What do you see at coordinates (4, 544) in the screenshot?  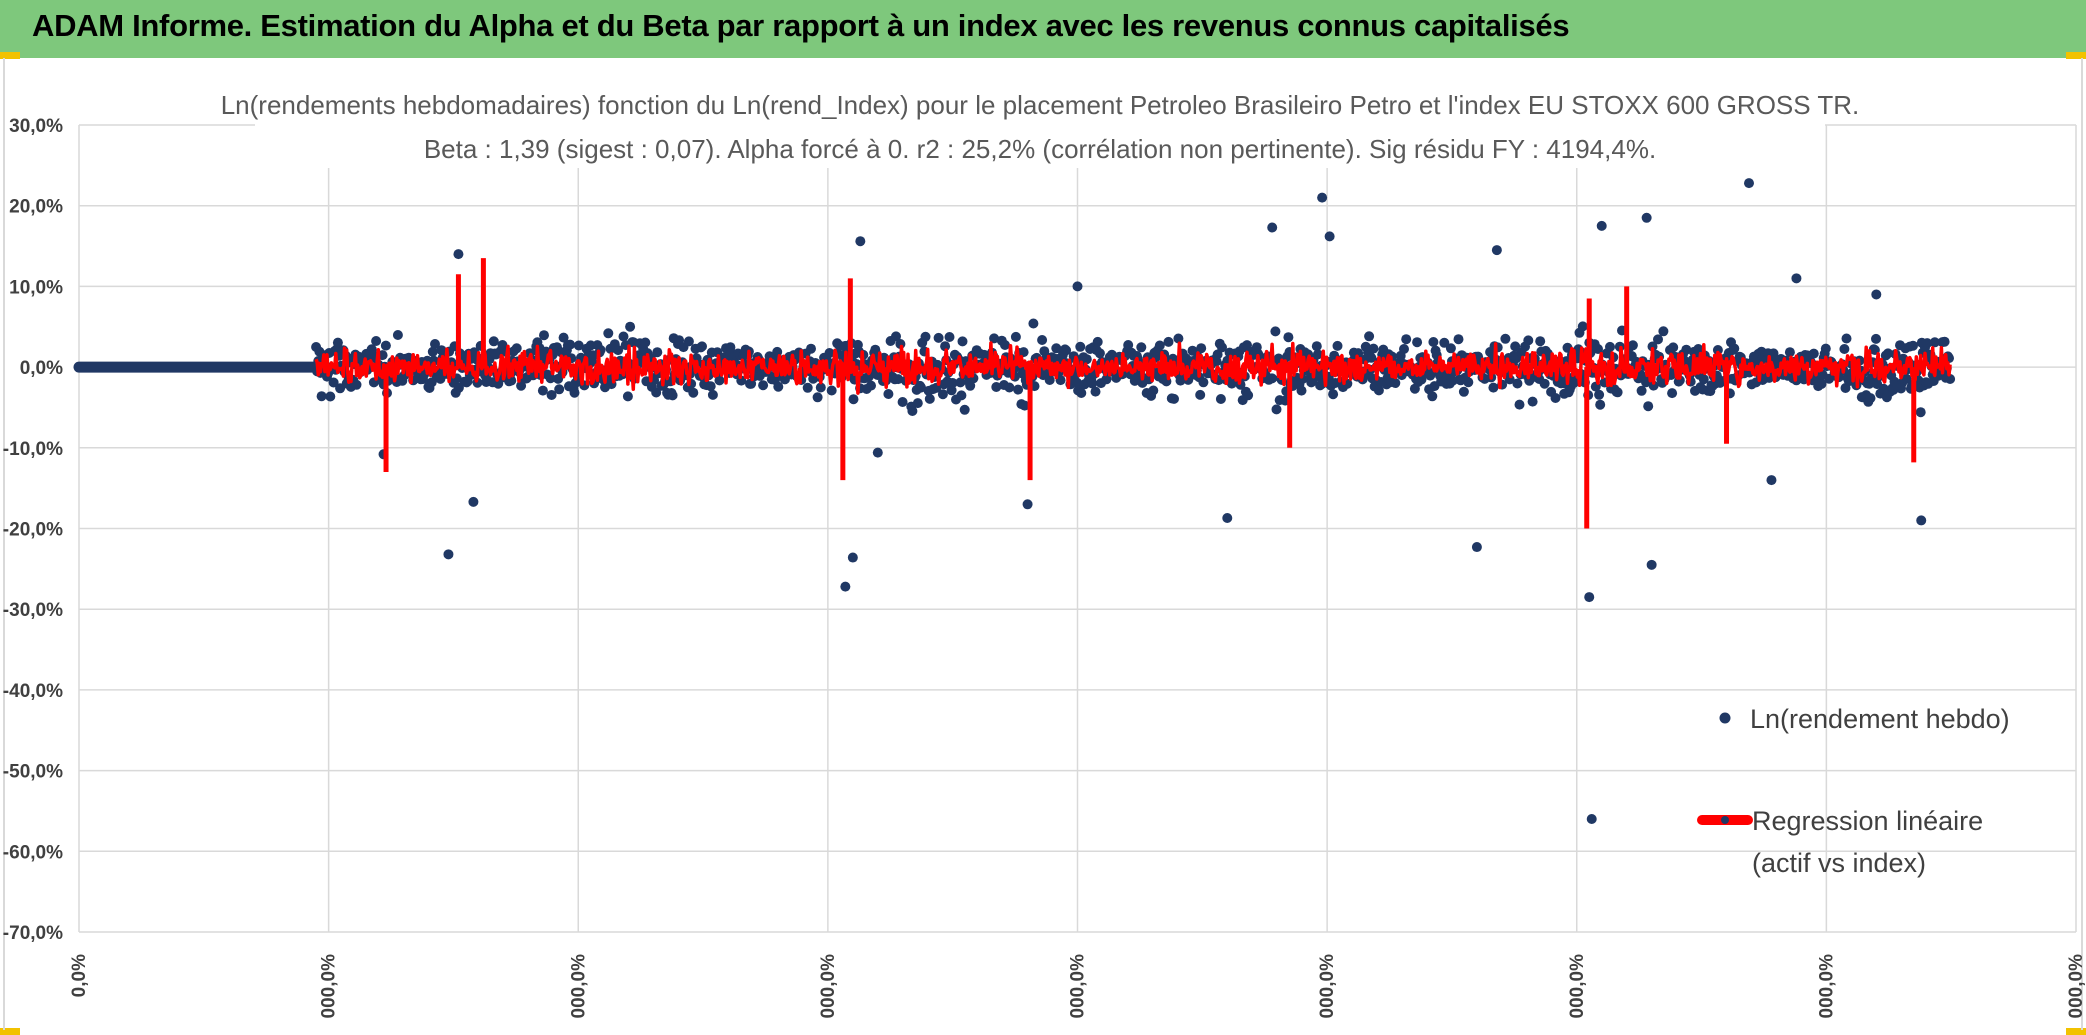 I see `frame-border-left` at bounding box center [4, 544].